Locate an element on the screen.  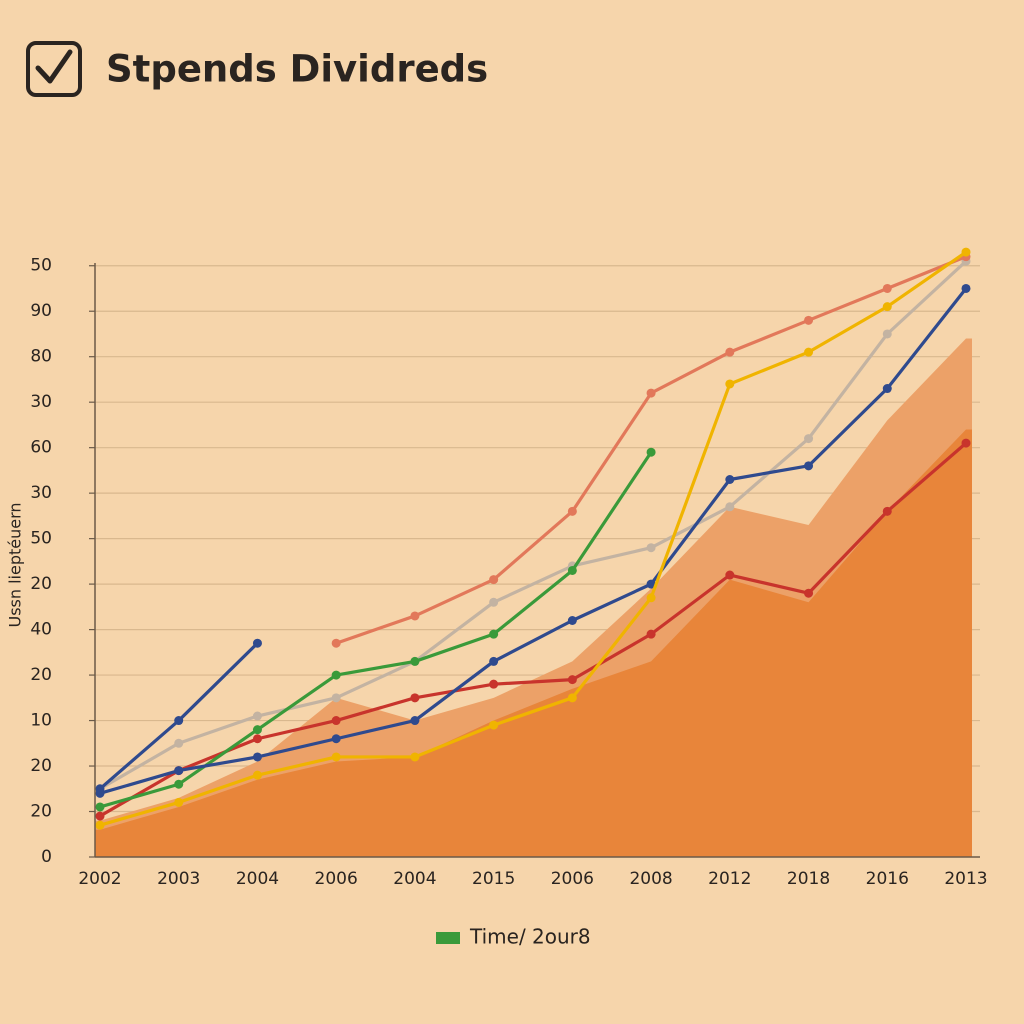
x-tick-label: 2015 is located at coordinates (493, 879).